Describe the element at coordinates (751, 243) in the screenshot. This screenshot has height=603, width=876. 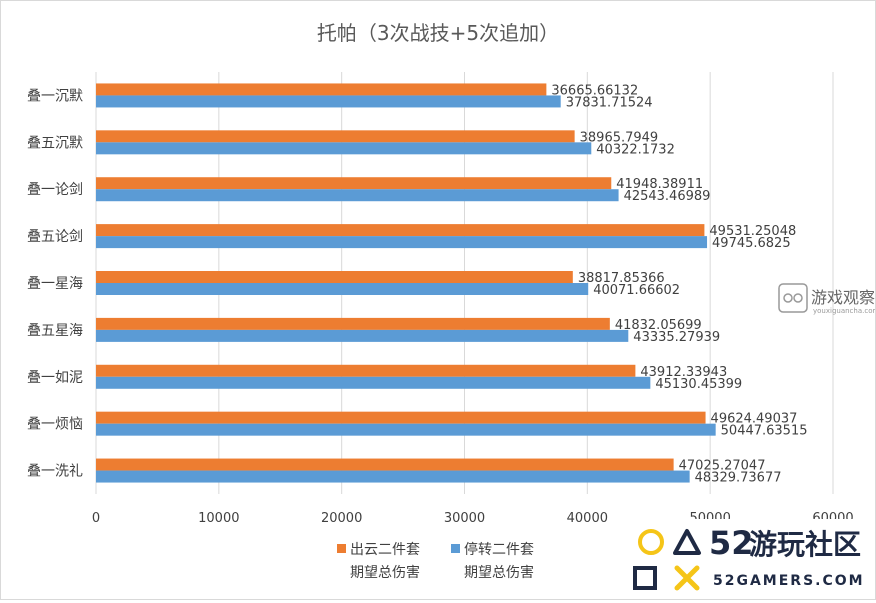
I see `data-label-series-2: 49745.6825` at that location.